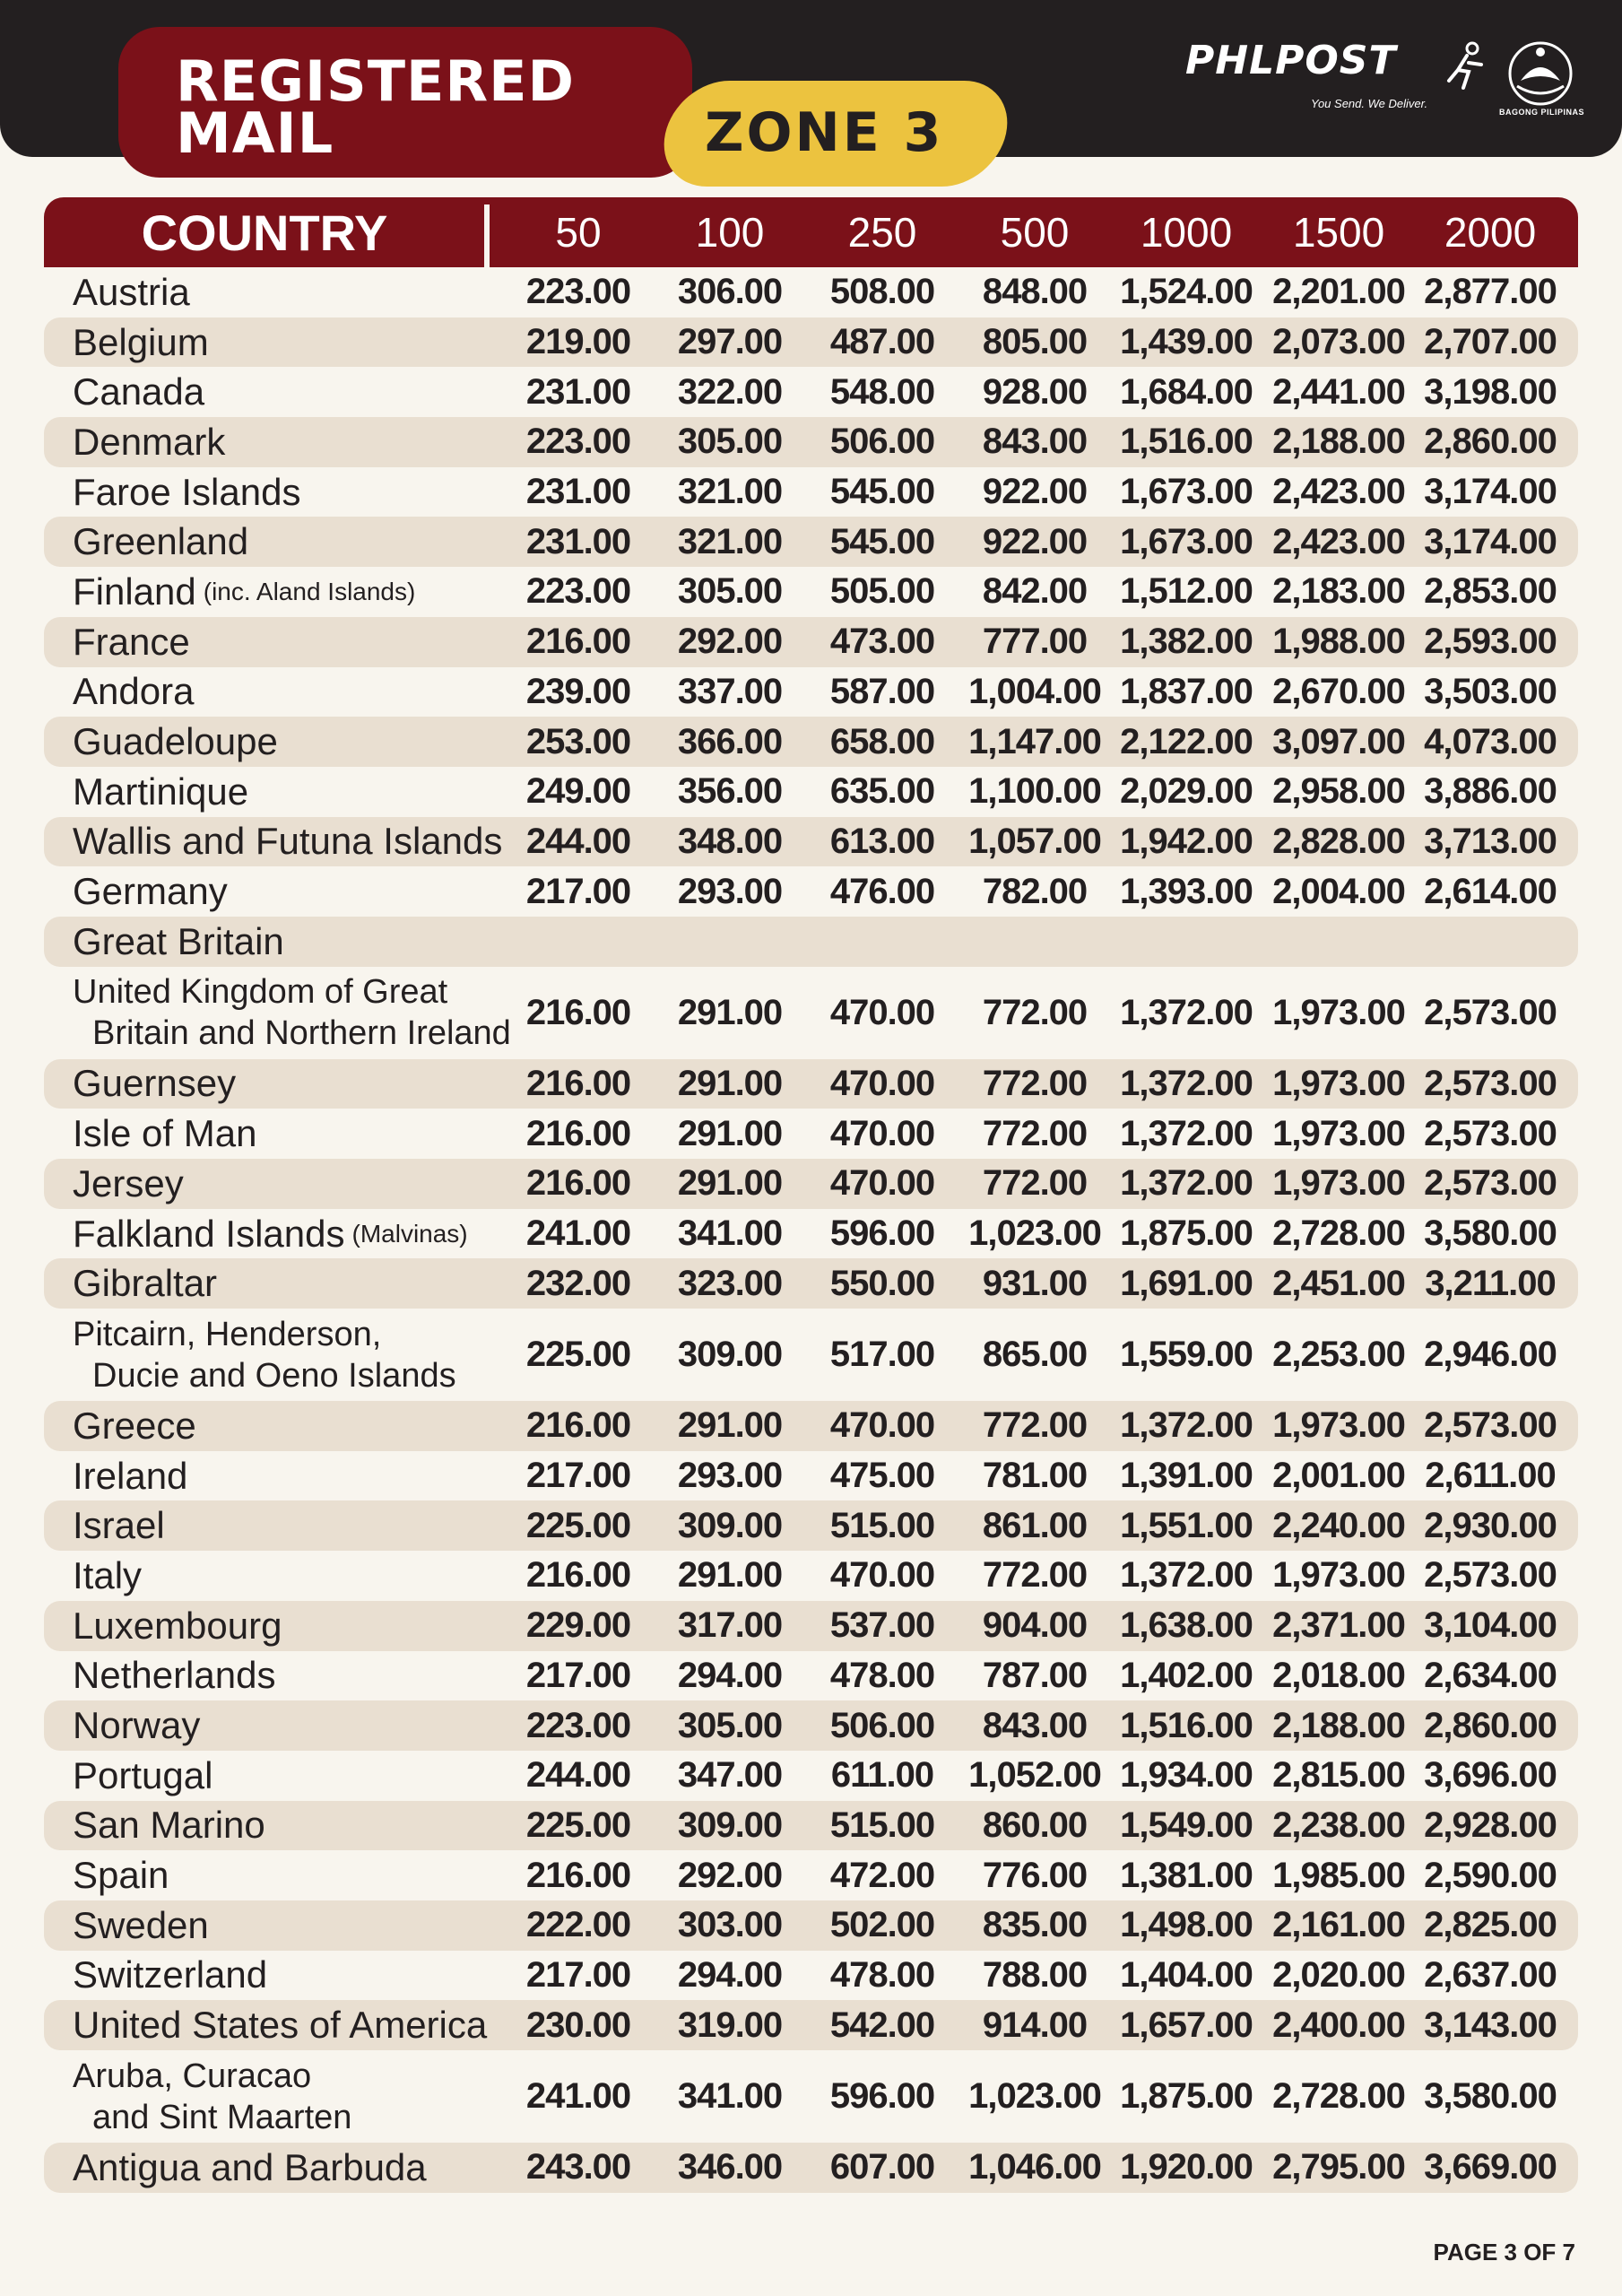  Describe the element at coordinates (1339, 1283) in the screenshot. I see `rate-cell: 2,451.00` at that location.